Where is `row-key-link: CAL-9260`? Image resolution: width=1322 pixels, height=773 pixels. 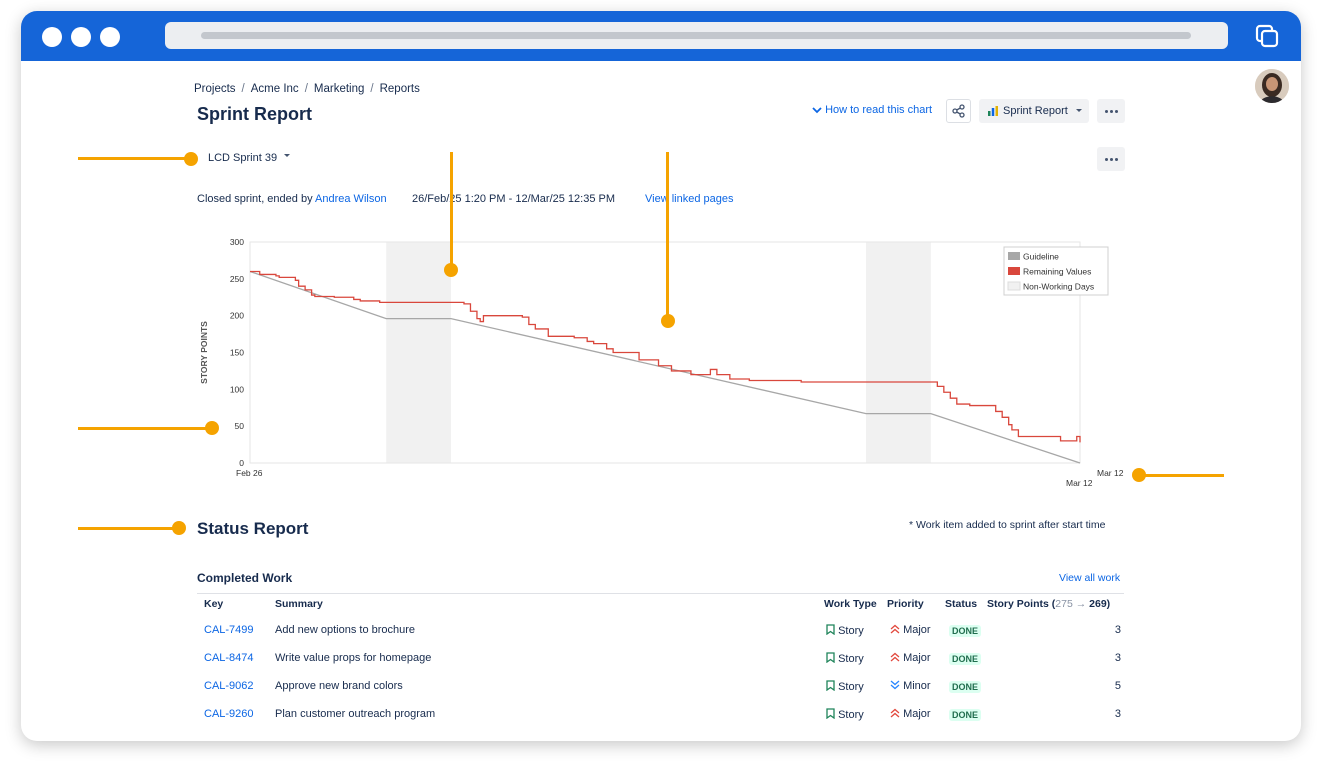 row-key-link: CAL-9260 is located at coordinates (229, 714).